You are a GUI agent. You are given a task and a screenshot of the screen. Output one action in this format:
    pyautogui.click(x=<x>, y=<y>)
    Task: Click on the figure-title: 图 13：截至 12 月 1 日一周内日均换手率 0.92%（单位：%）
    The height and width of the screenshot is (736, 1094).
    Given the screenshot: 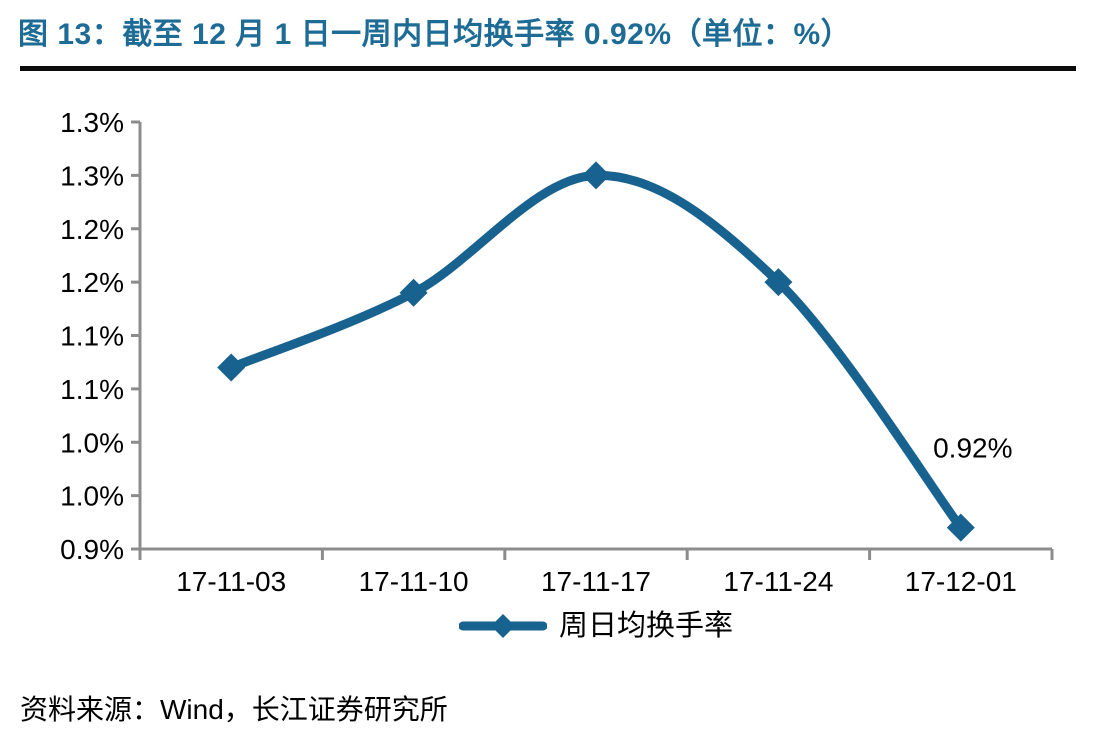 What is the action you would take?
    pyautogui.click(x=435, y=34)
    